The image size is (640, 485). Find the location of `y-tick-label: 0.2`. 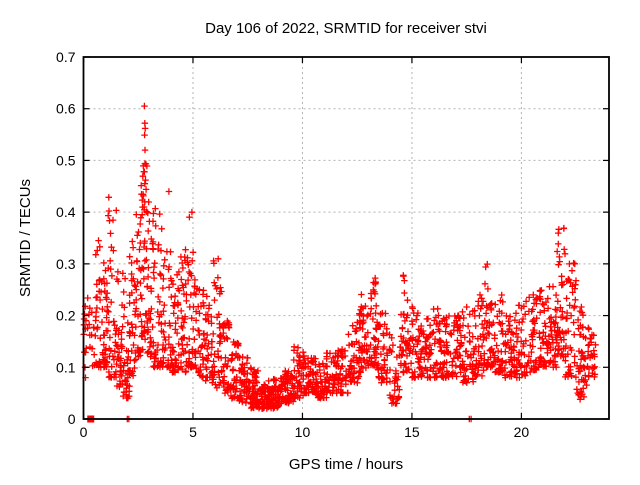

y-tick-label: 0.2 is located at coordinates (66, 316).